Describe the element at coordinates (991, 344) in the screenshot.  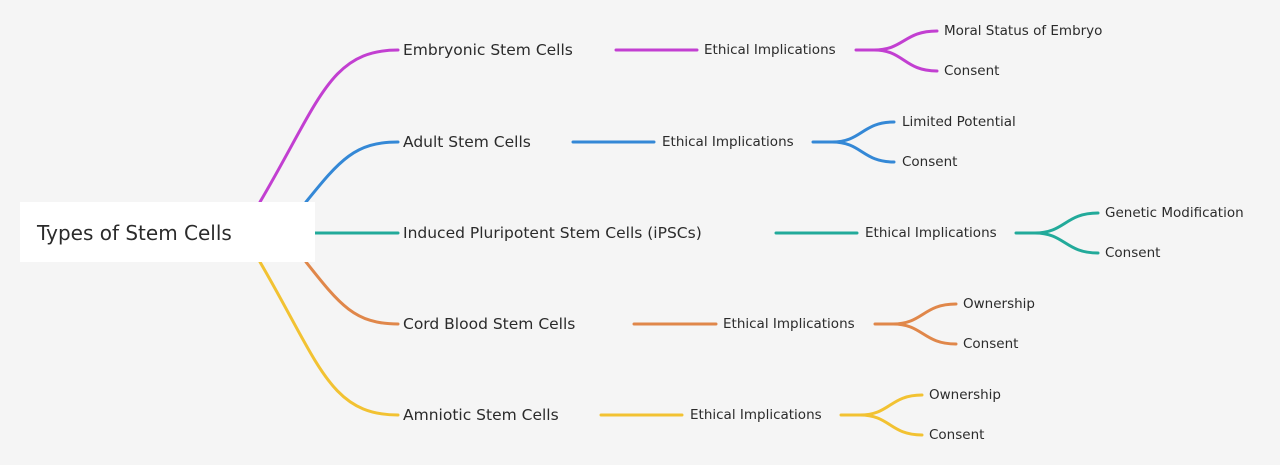
I see `leaf-node-cord-blood-2: Consent` at that location.